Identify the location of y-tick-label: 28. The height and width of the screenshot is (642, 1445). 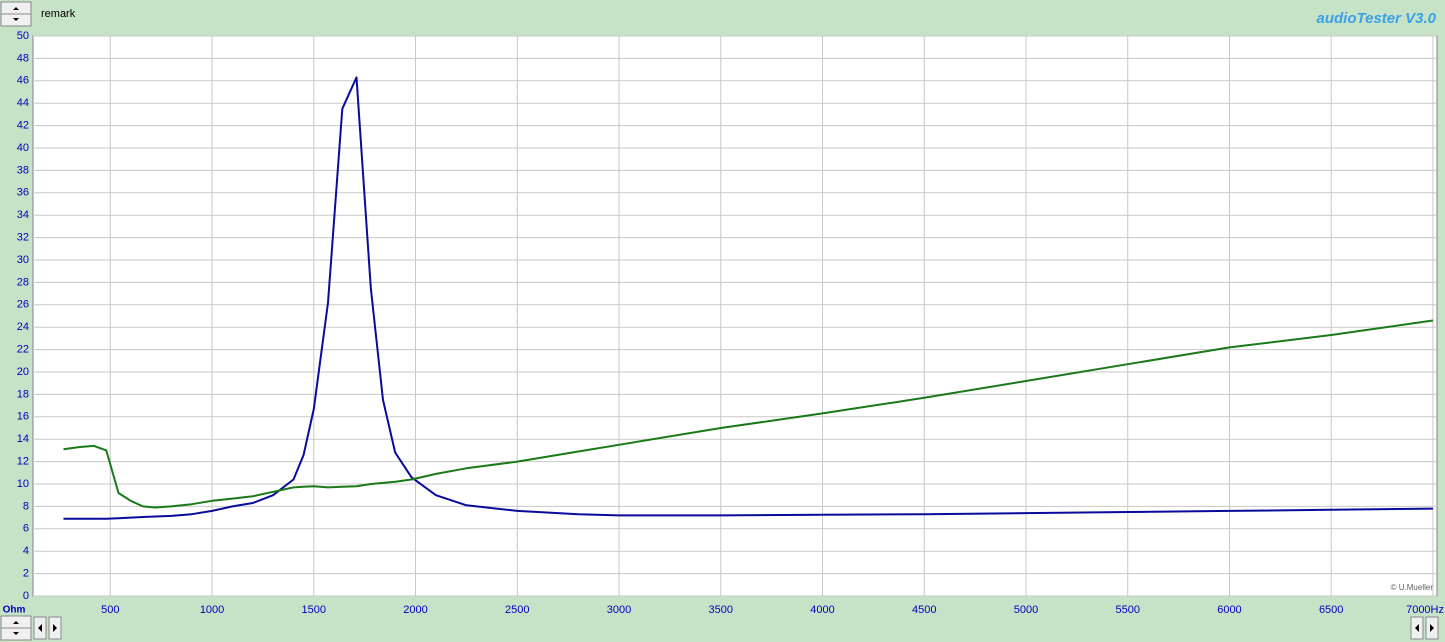
(23, 282).